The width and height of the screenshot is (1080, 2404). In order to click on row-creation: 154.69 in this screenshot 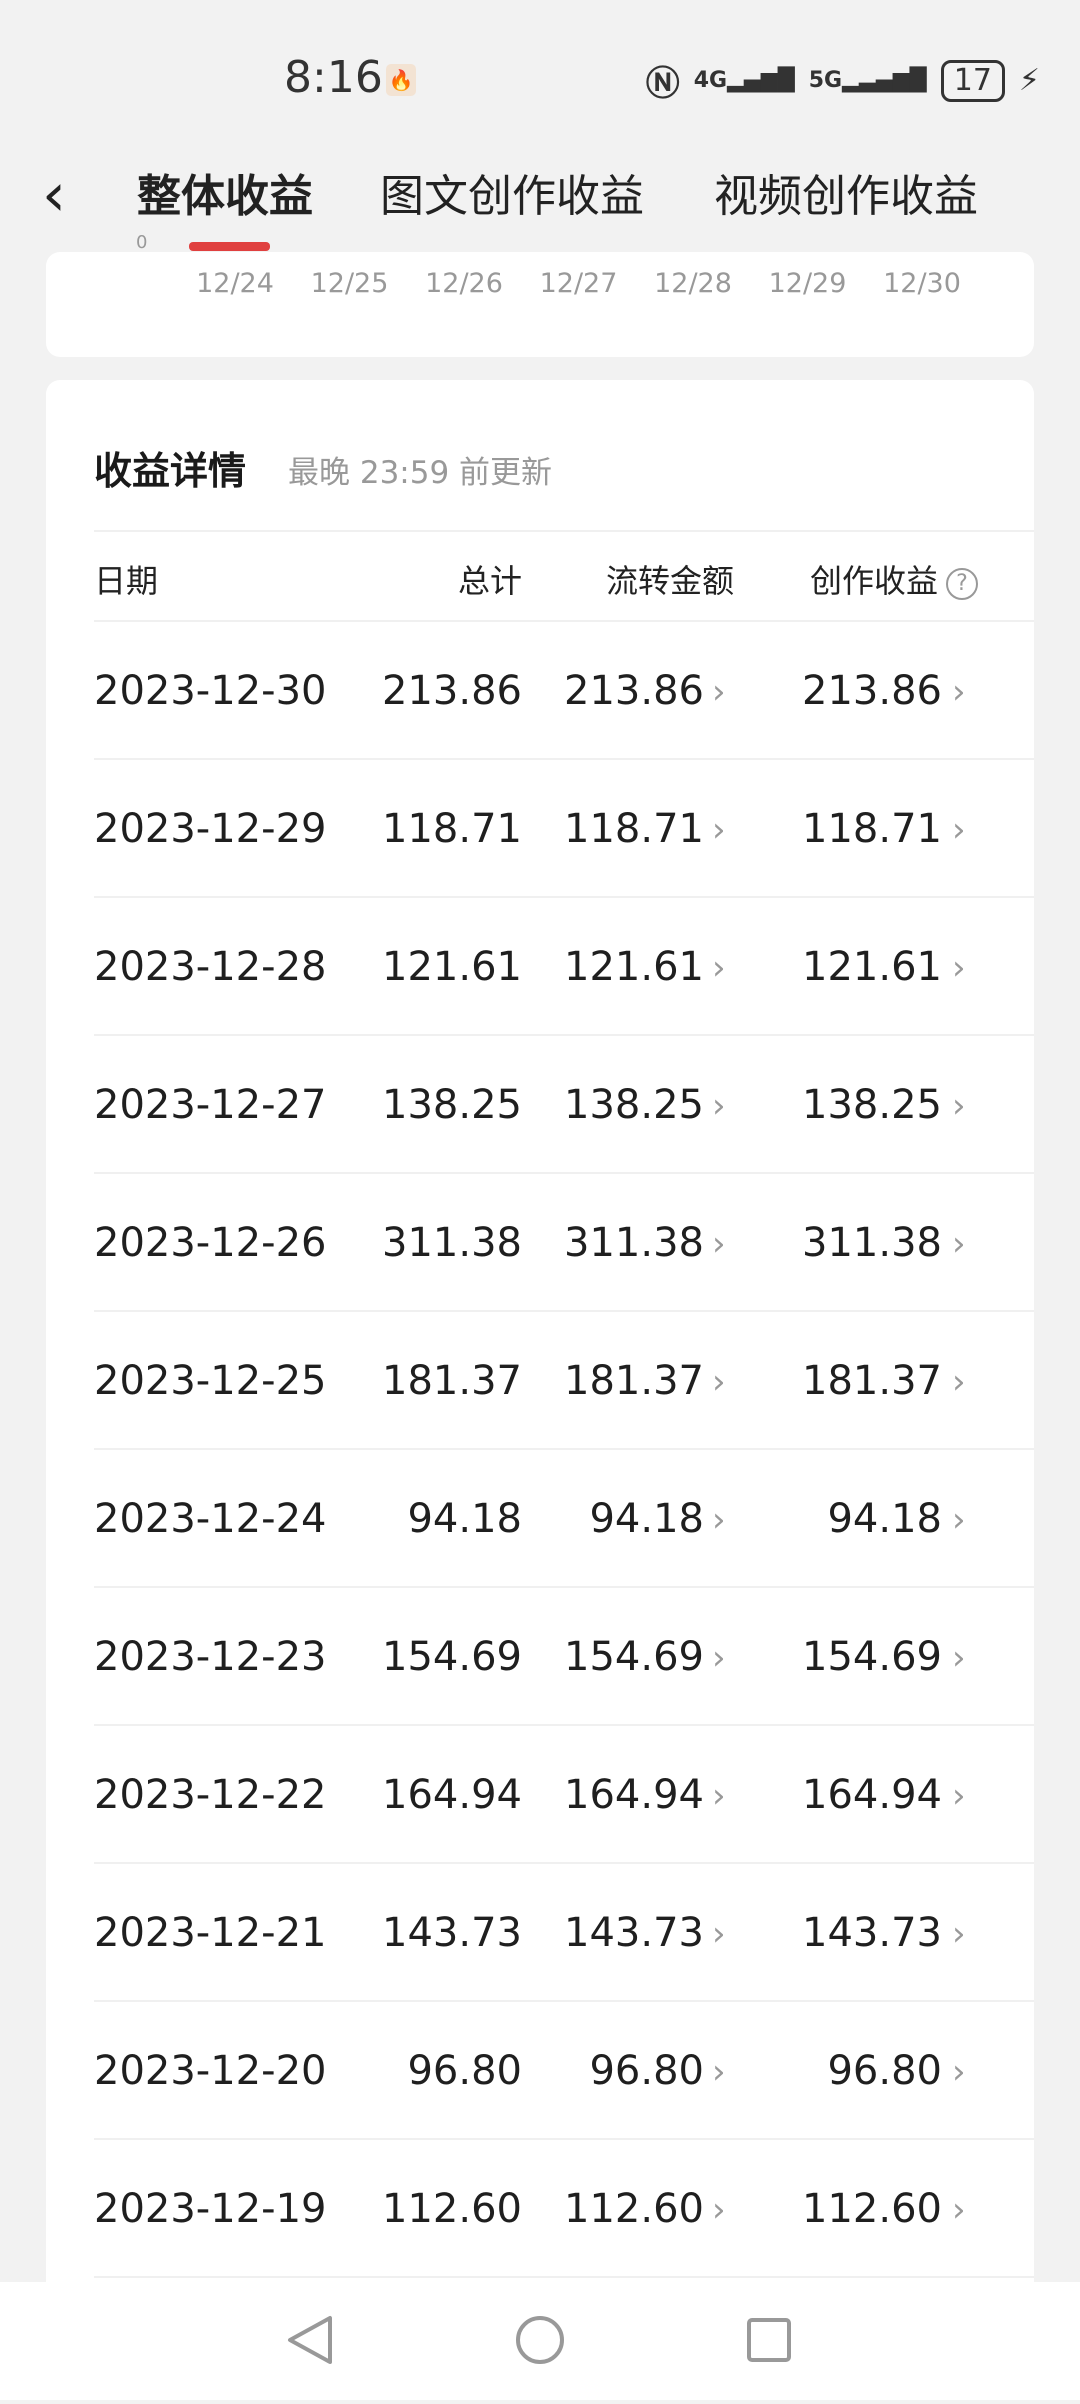, I will do `click(872, 1657)`.